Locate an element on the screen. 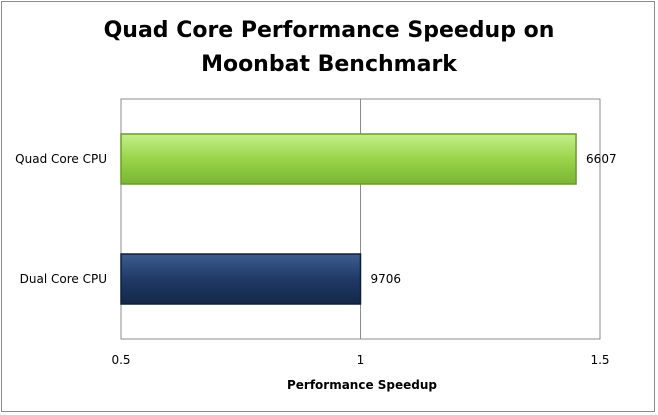  chart-title-line-2: Moonbat Benchmark is located at coordinates (329, 64).